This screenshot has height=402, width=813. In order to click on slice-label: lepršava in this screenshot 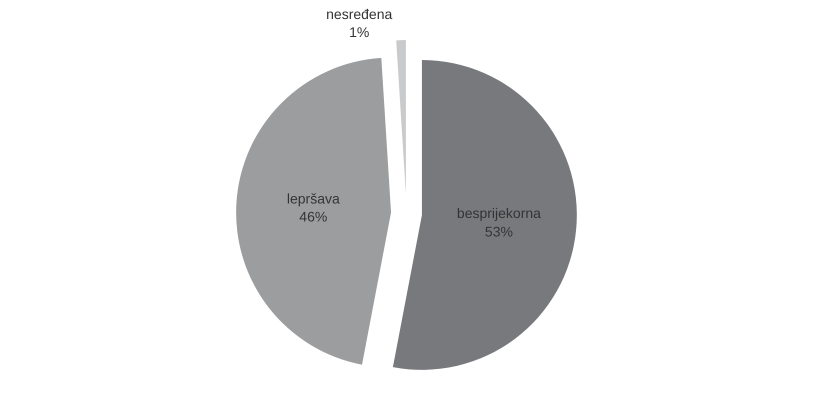, I will do `click(313, 198)`.